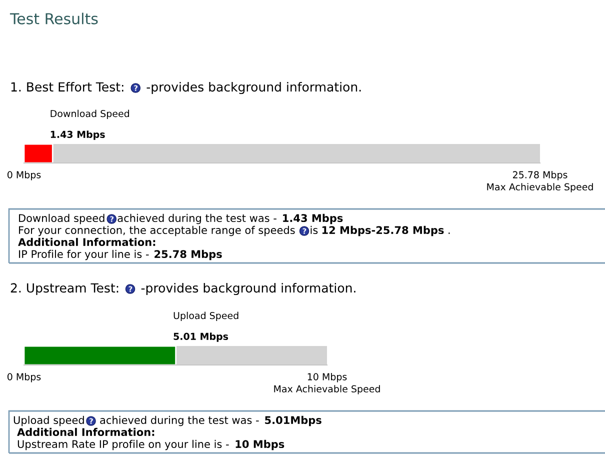 This screenshot has height=468, width=605. I want to click on chart-title: 1. Best Effort Test:, so click(67, 87).